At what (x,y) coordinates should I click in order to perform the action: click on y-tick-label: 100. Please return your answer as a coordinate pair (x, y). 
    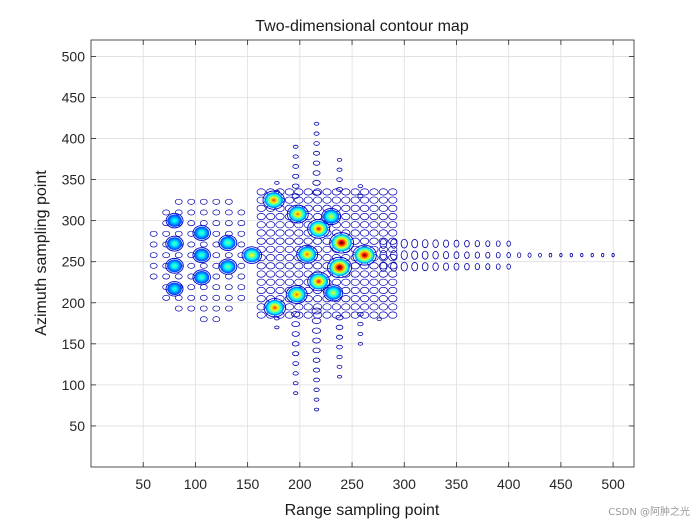
    Looking at the image, I should click on (74, 385).